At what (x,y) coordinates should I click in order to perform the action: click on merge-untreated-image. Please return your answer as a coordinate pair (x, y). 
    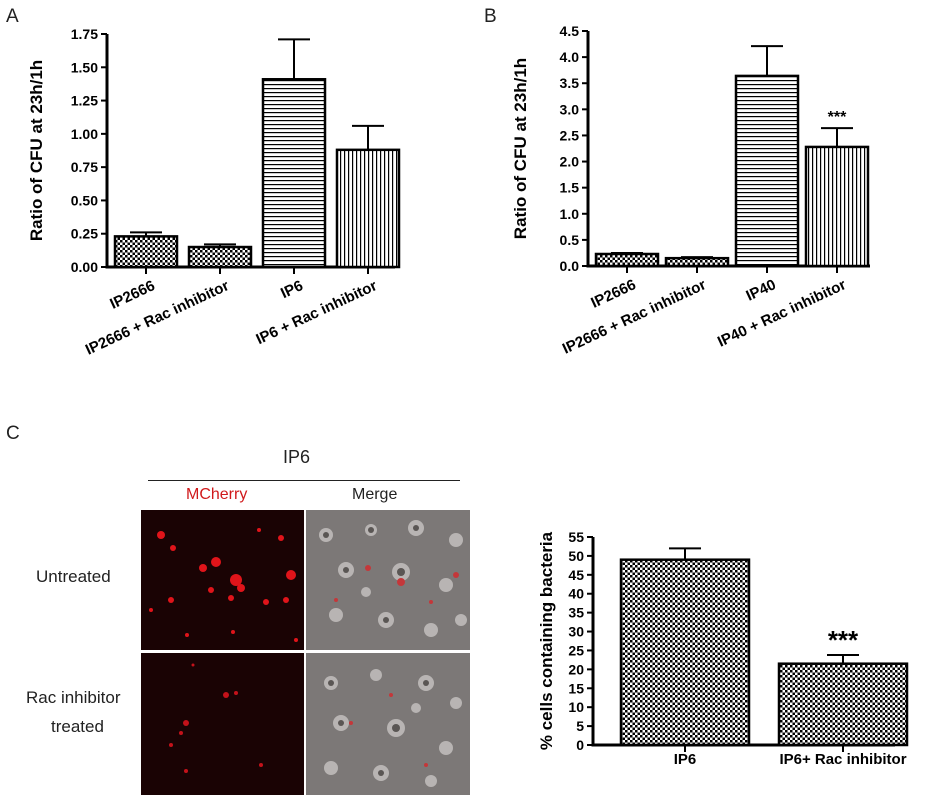
    Looking at the image, I should click on (388, 580).